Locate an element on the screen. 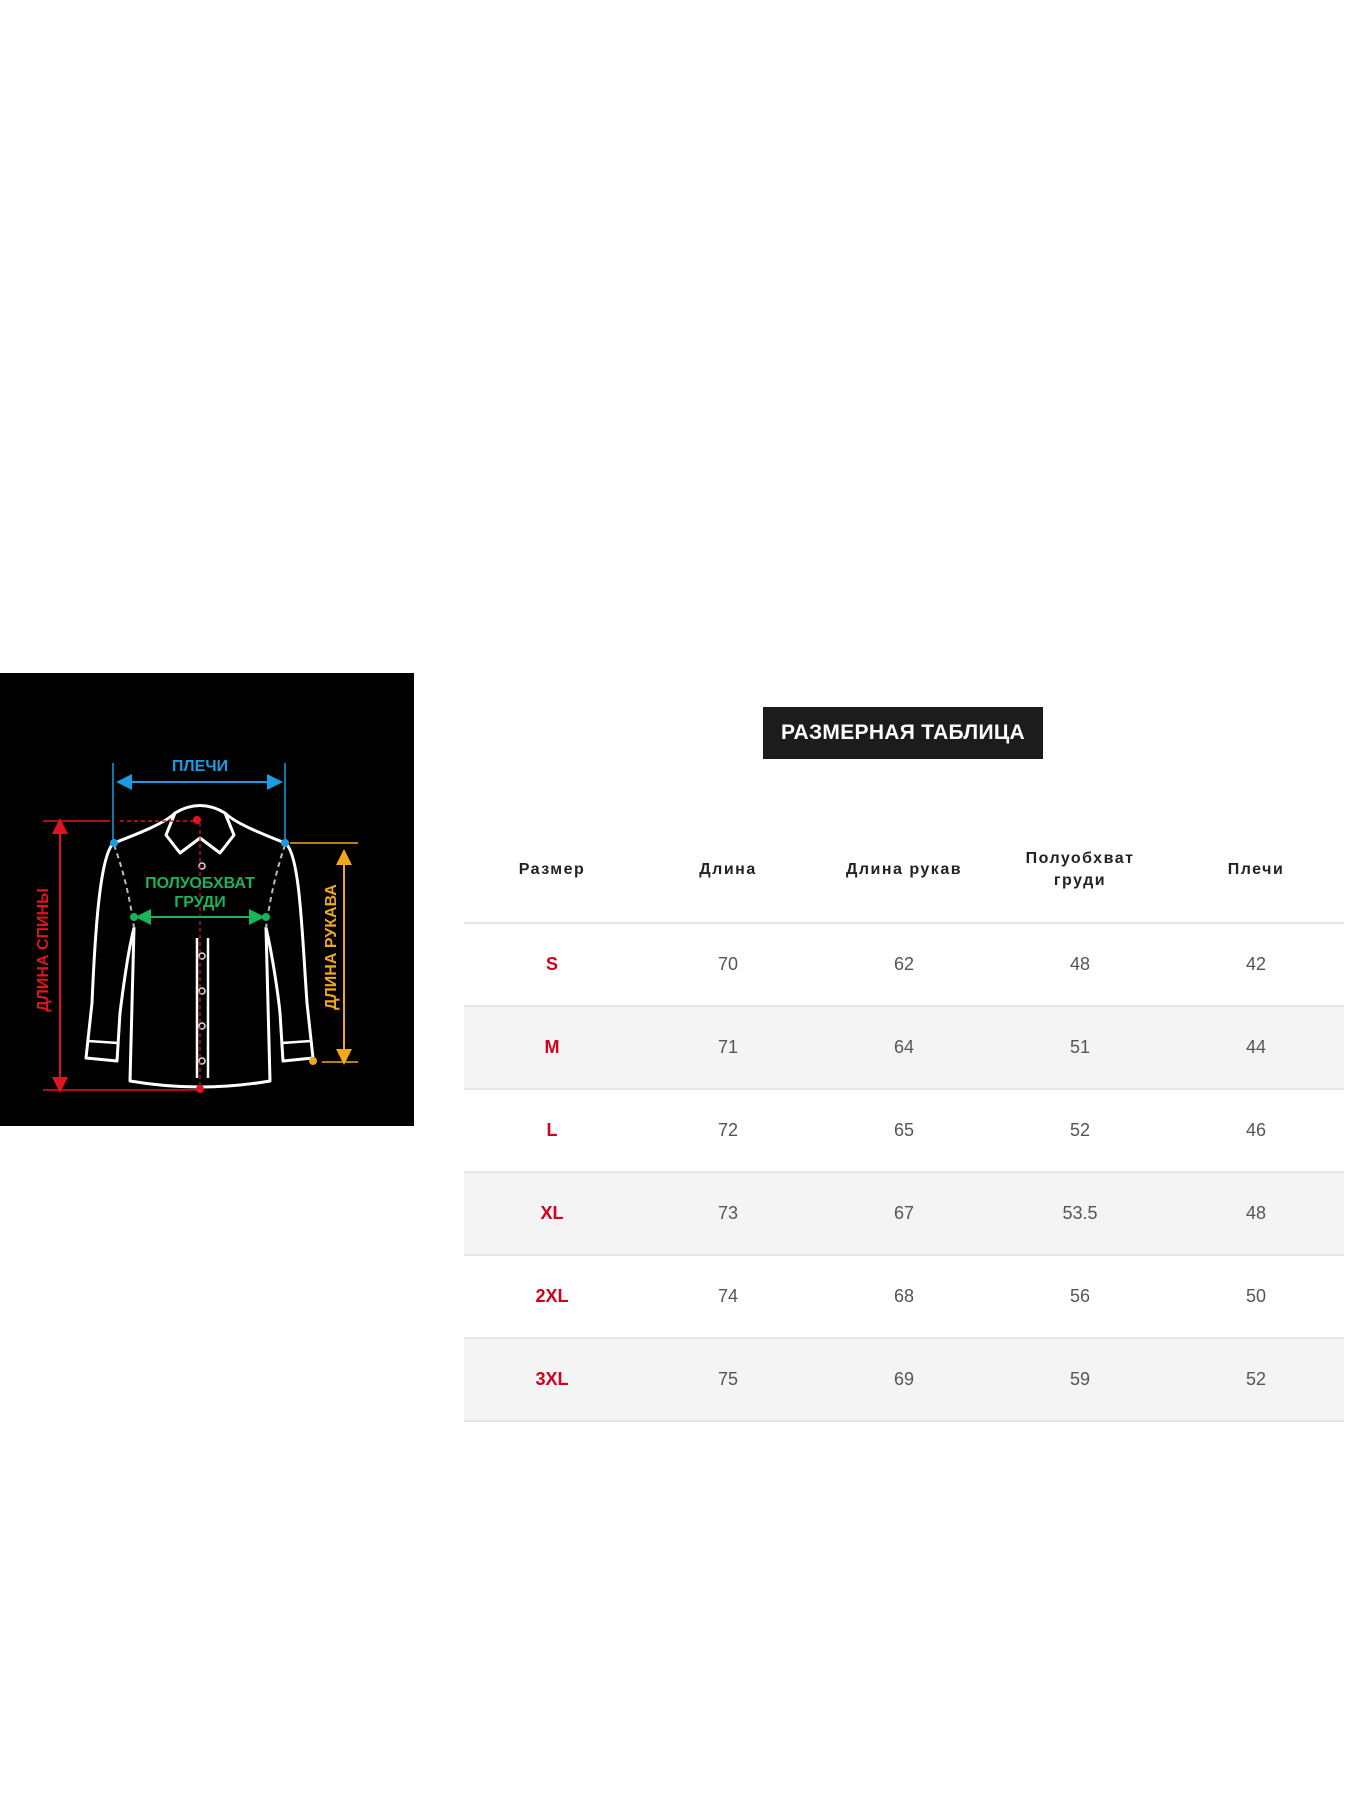 The width and height of the screenshot is (1350, 1800). header-shoulders: Плечи is located at coordinates (1256, 869).